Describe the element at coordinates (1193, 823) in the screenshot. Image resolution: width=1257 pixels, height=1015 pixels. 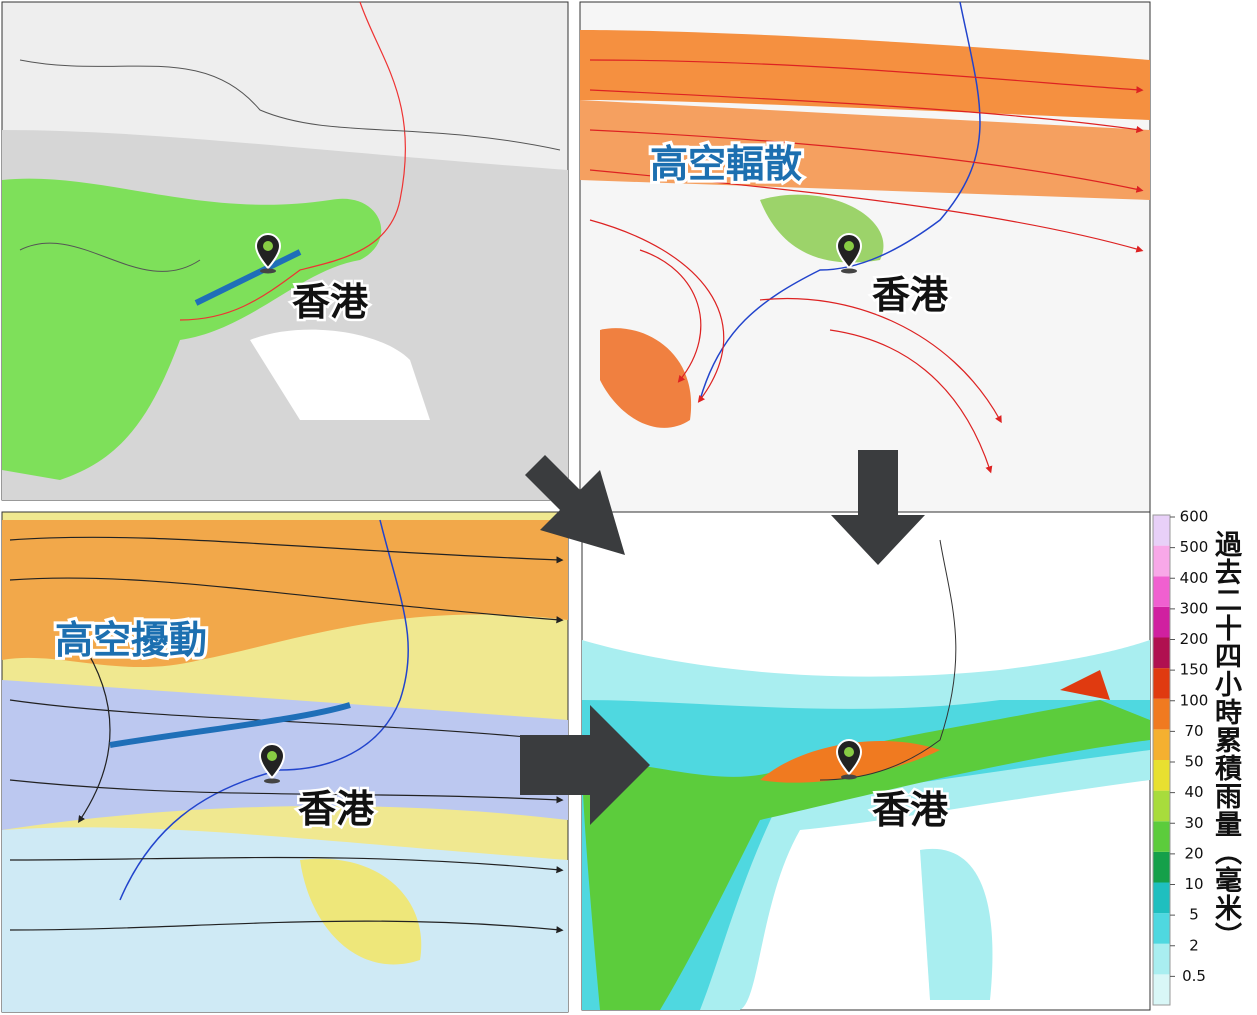
I see `colorbar-label: 30` at that location.